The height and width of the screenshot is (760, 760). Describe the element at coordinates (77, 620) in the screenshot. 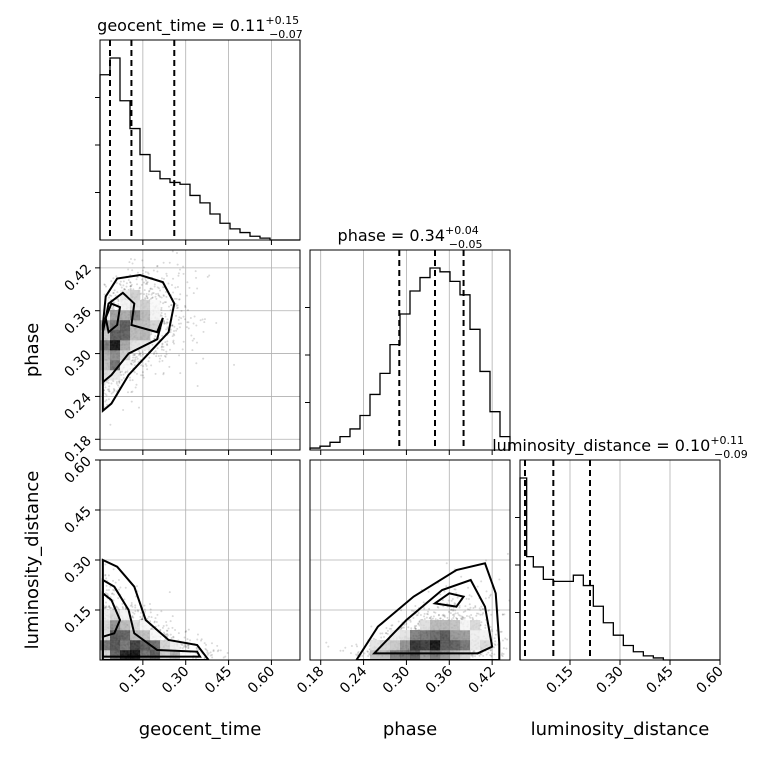

I see `y-tick-label: 0.15` at that location.